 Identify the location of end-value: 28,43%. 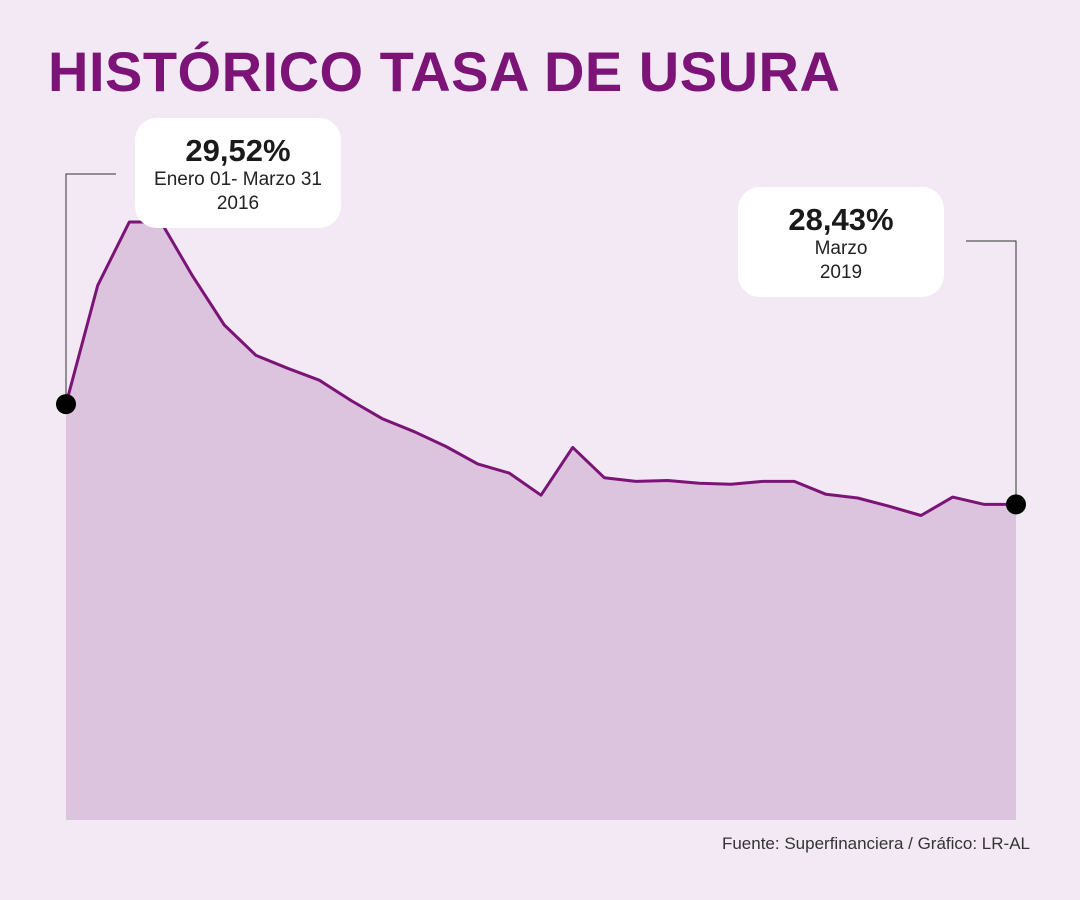
(841, 219).